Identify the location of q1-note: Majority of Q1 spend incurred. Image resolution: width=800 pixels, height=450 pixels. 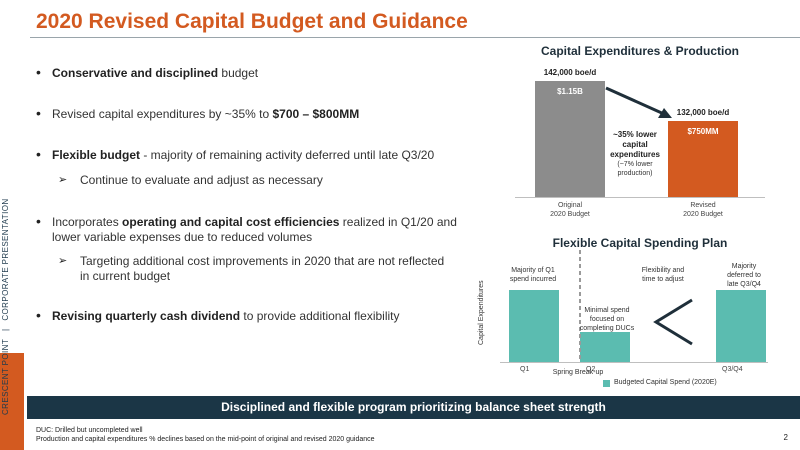
(533, 275).